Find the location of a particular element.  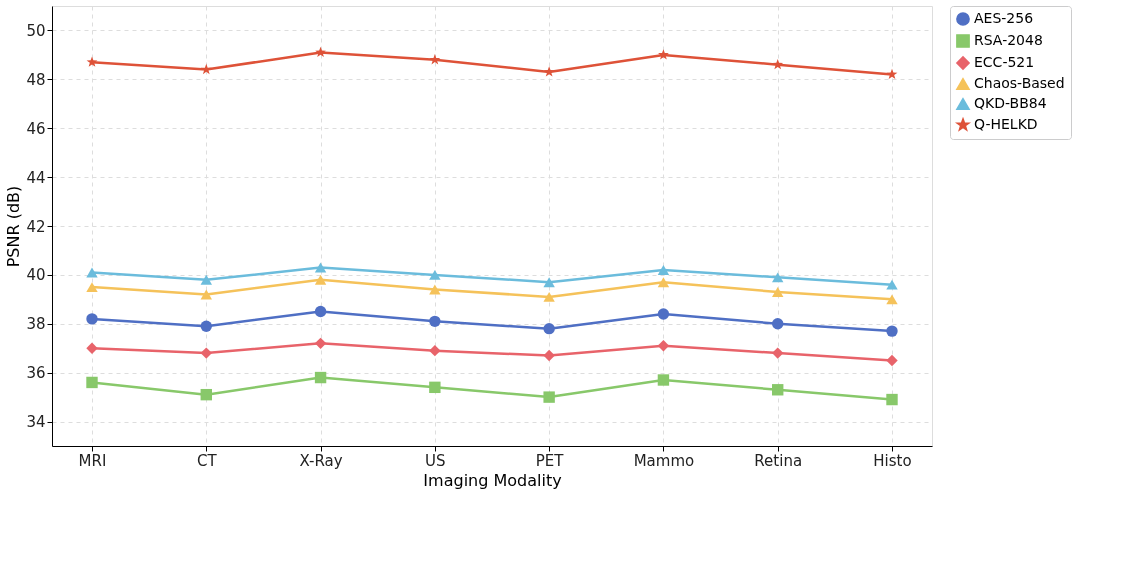

y-axis-title: PSNR (dB) is located at coordinates (14, 226).